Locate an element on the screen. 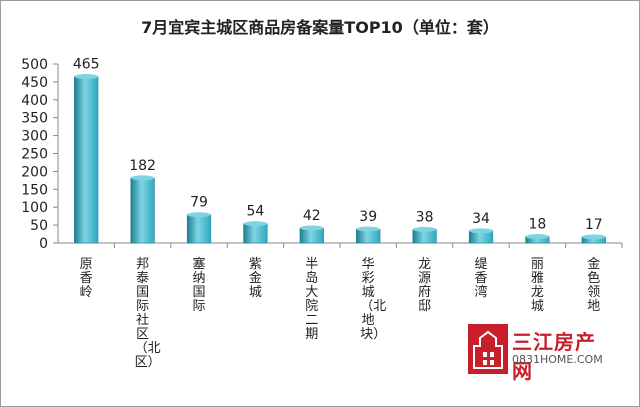  y-tick-label: 100 is located at coordinates (34, 208).